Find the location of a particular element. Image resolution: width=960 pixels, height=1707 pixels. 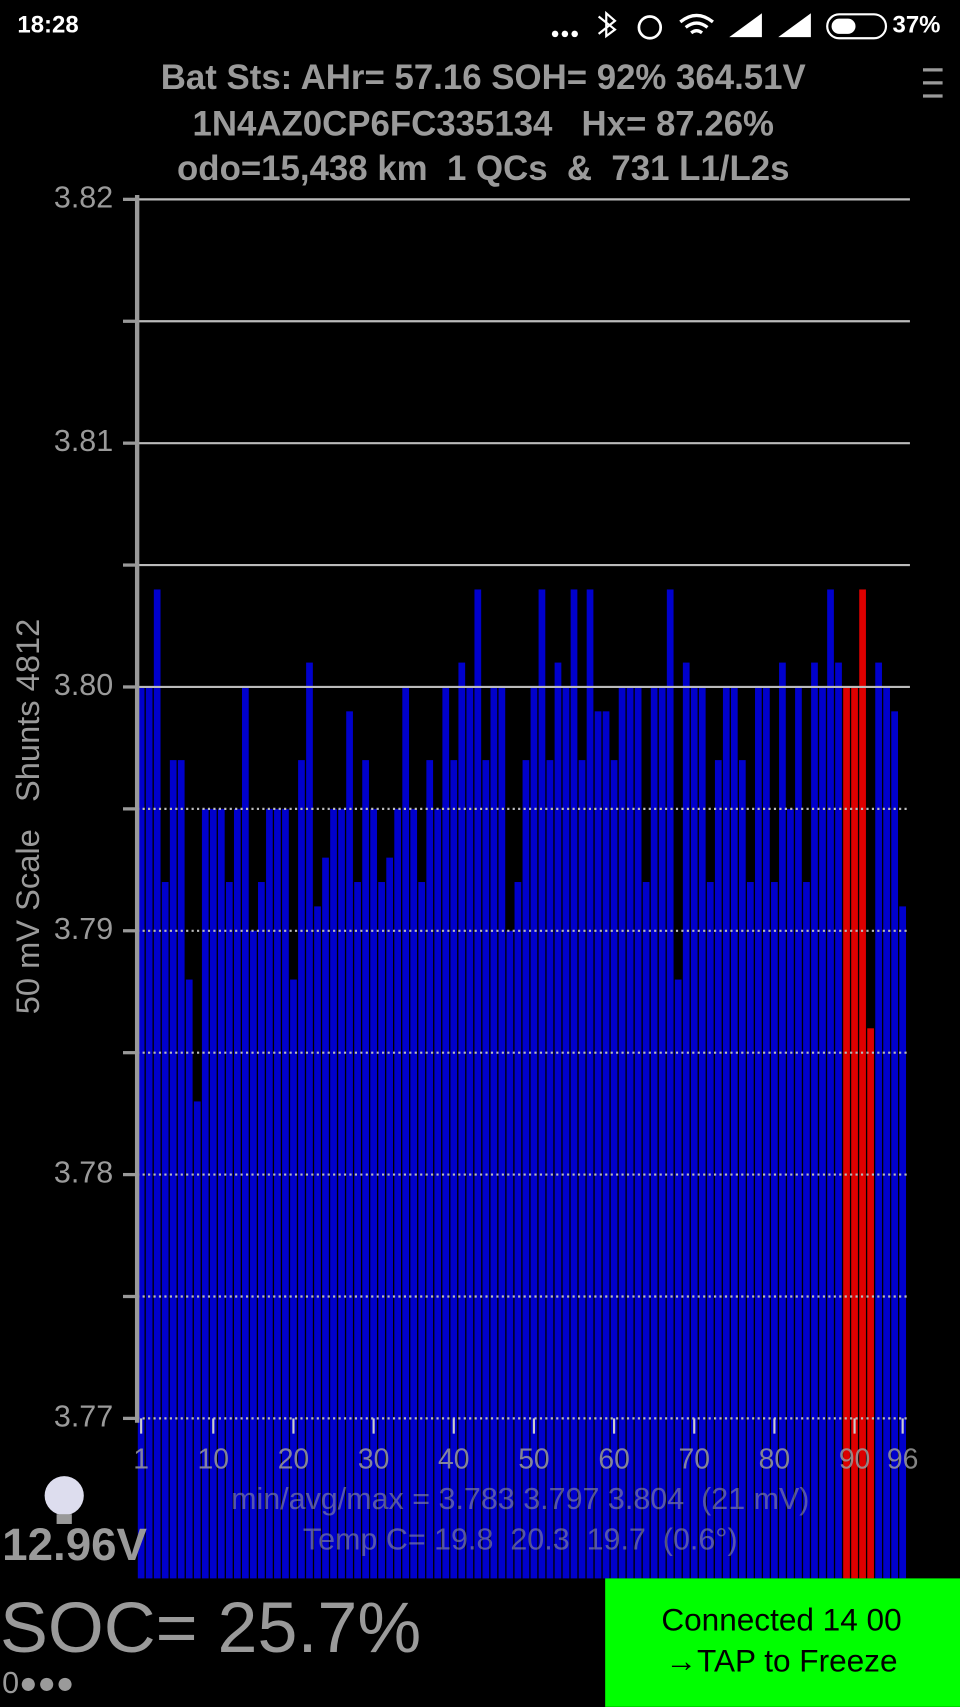

indicator: 0●●● is located at coordinates (38, 1683).